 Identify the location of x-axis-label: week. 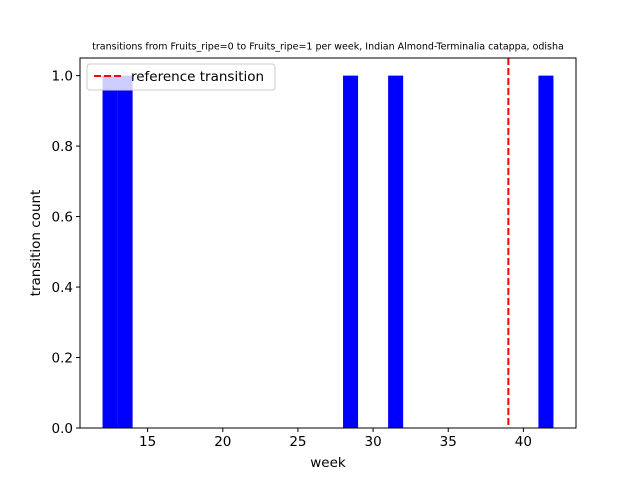
(328, 463).